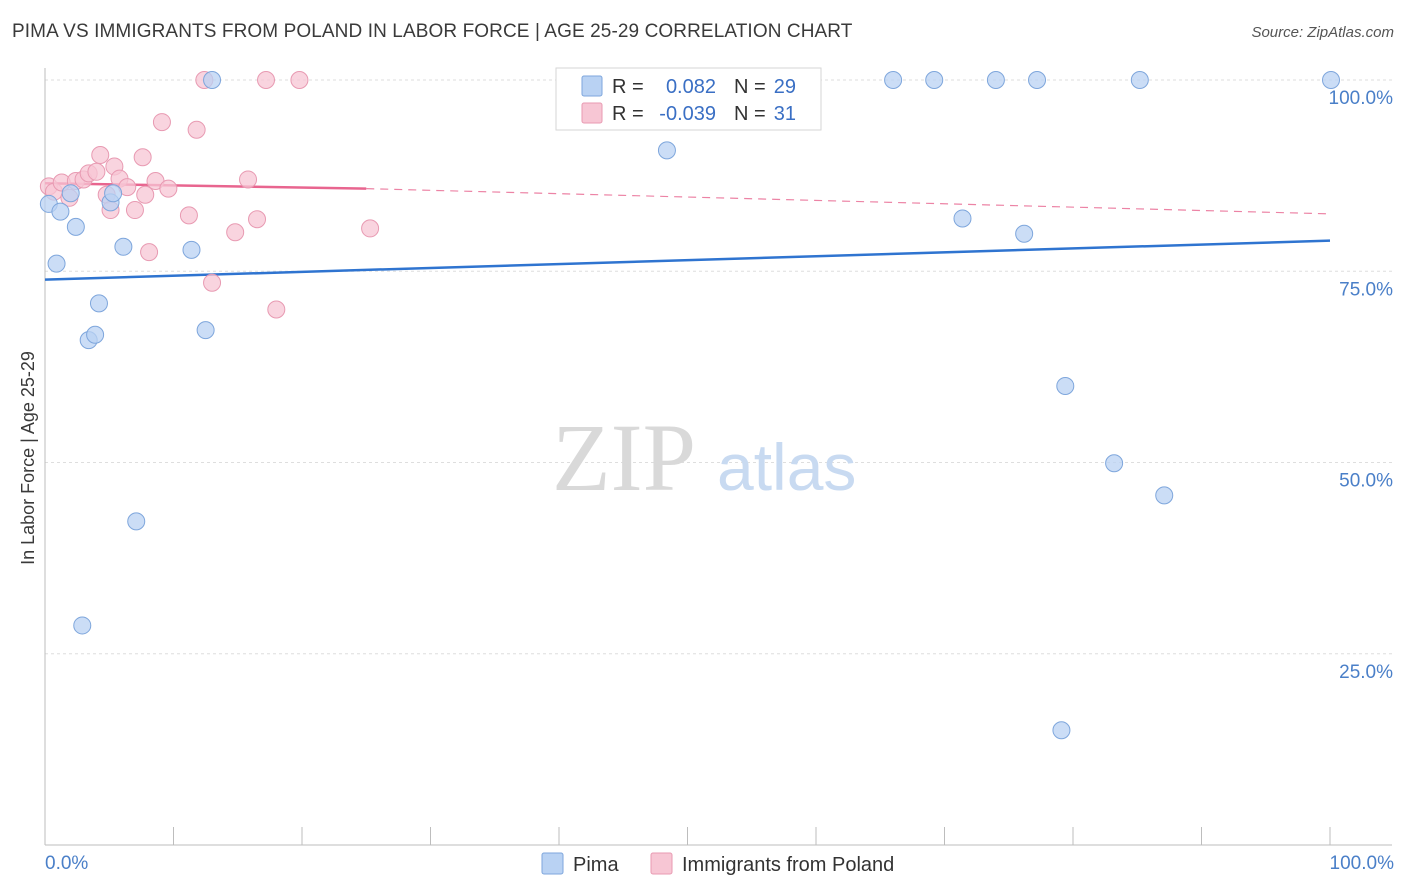 This screenshot has height=892, width=1406. I want to click on y-tick-labels: 25.0% 50.0% 75.0% 100.0%, so click(1361, 385).